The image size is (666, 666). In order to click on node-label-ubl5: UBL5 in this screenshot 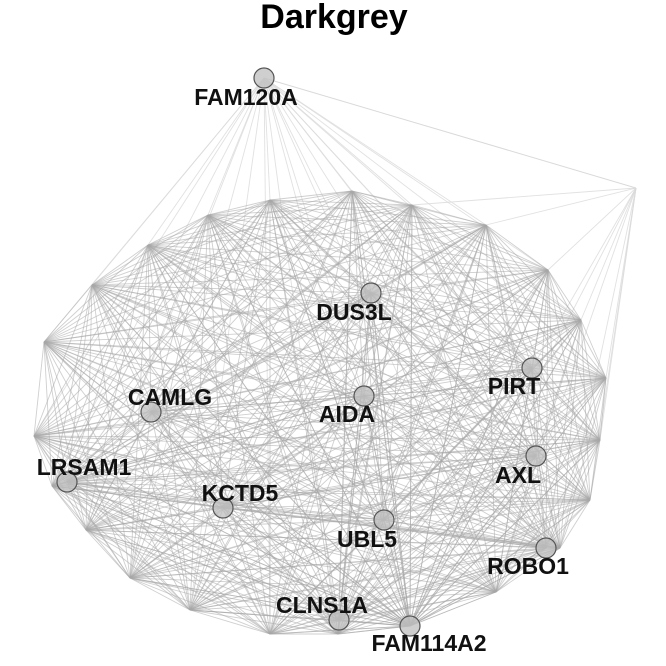, I will do `click(367, 539)`.